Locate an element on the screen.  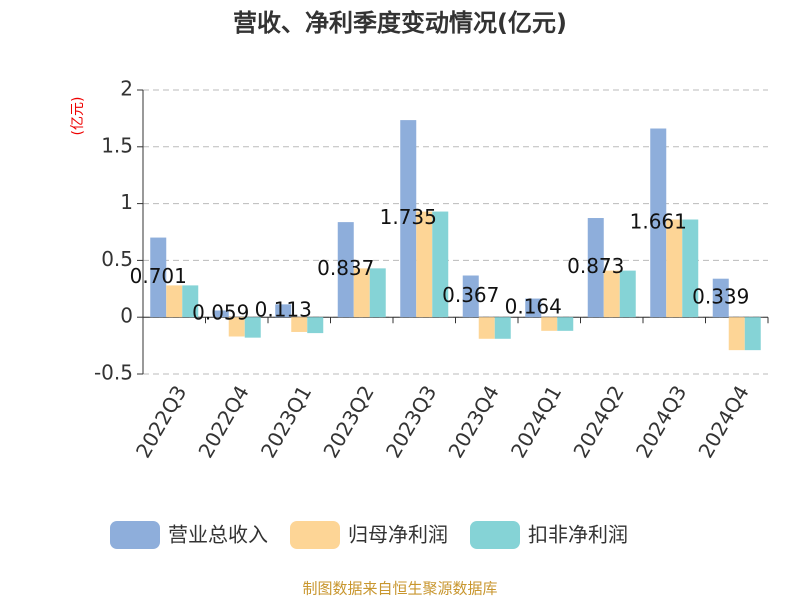
value-label: 0.873 is located at coordinates (595, 266).